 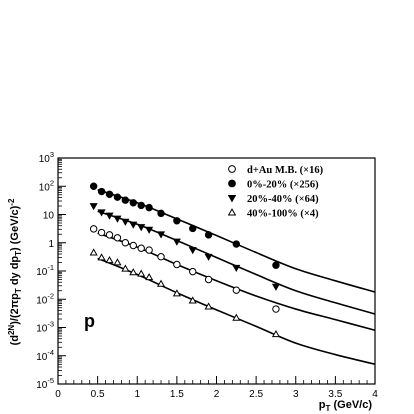 What do you see at coordinates (375, 394) in the screenshot?
I see `x-tick-label: 4` at bounding box center [375, 394].